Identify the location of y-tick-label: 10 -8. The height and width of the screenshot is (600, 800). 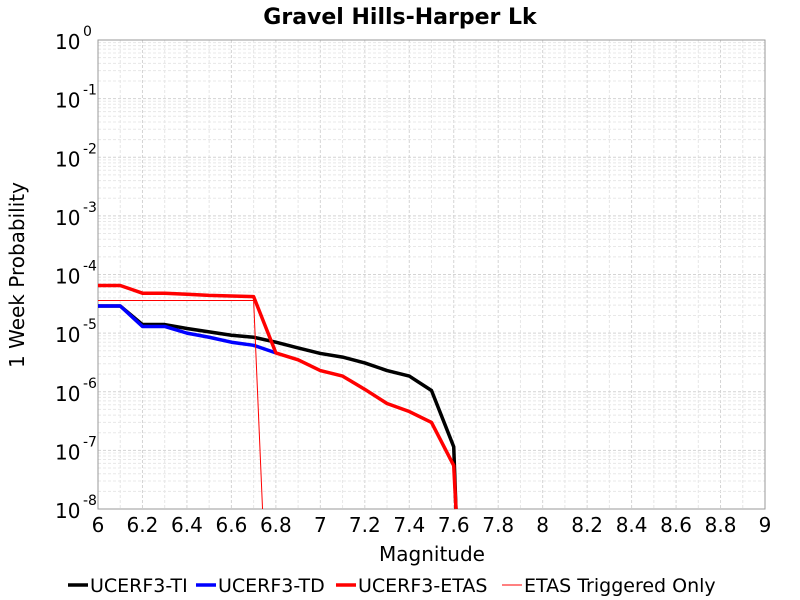
(76, 508).